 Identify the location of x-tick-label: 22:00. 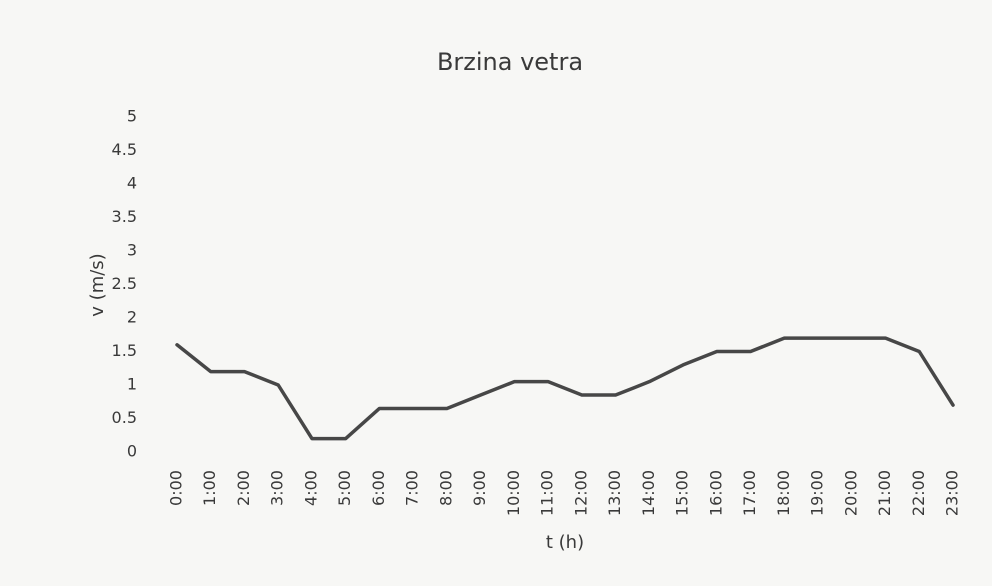
(918, 493).